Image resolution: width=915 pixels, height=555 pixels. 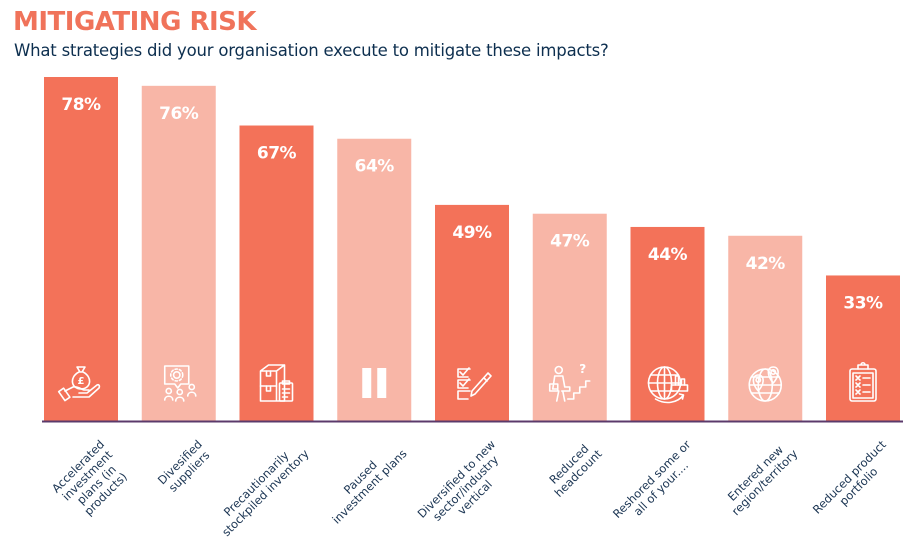 What do you see at coordinates (375, 167) in the screenshot?
I see `bar-value-label: 64%` at bounding box center [375, 167].